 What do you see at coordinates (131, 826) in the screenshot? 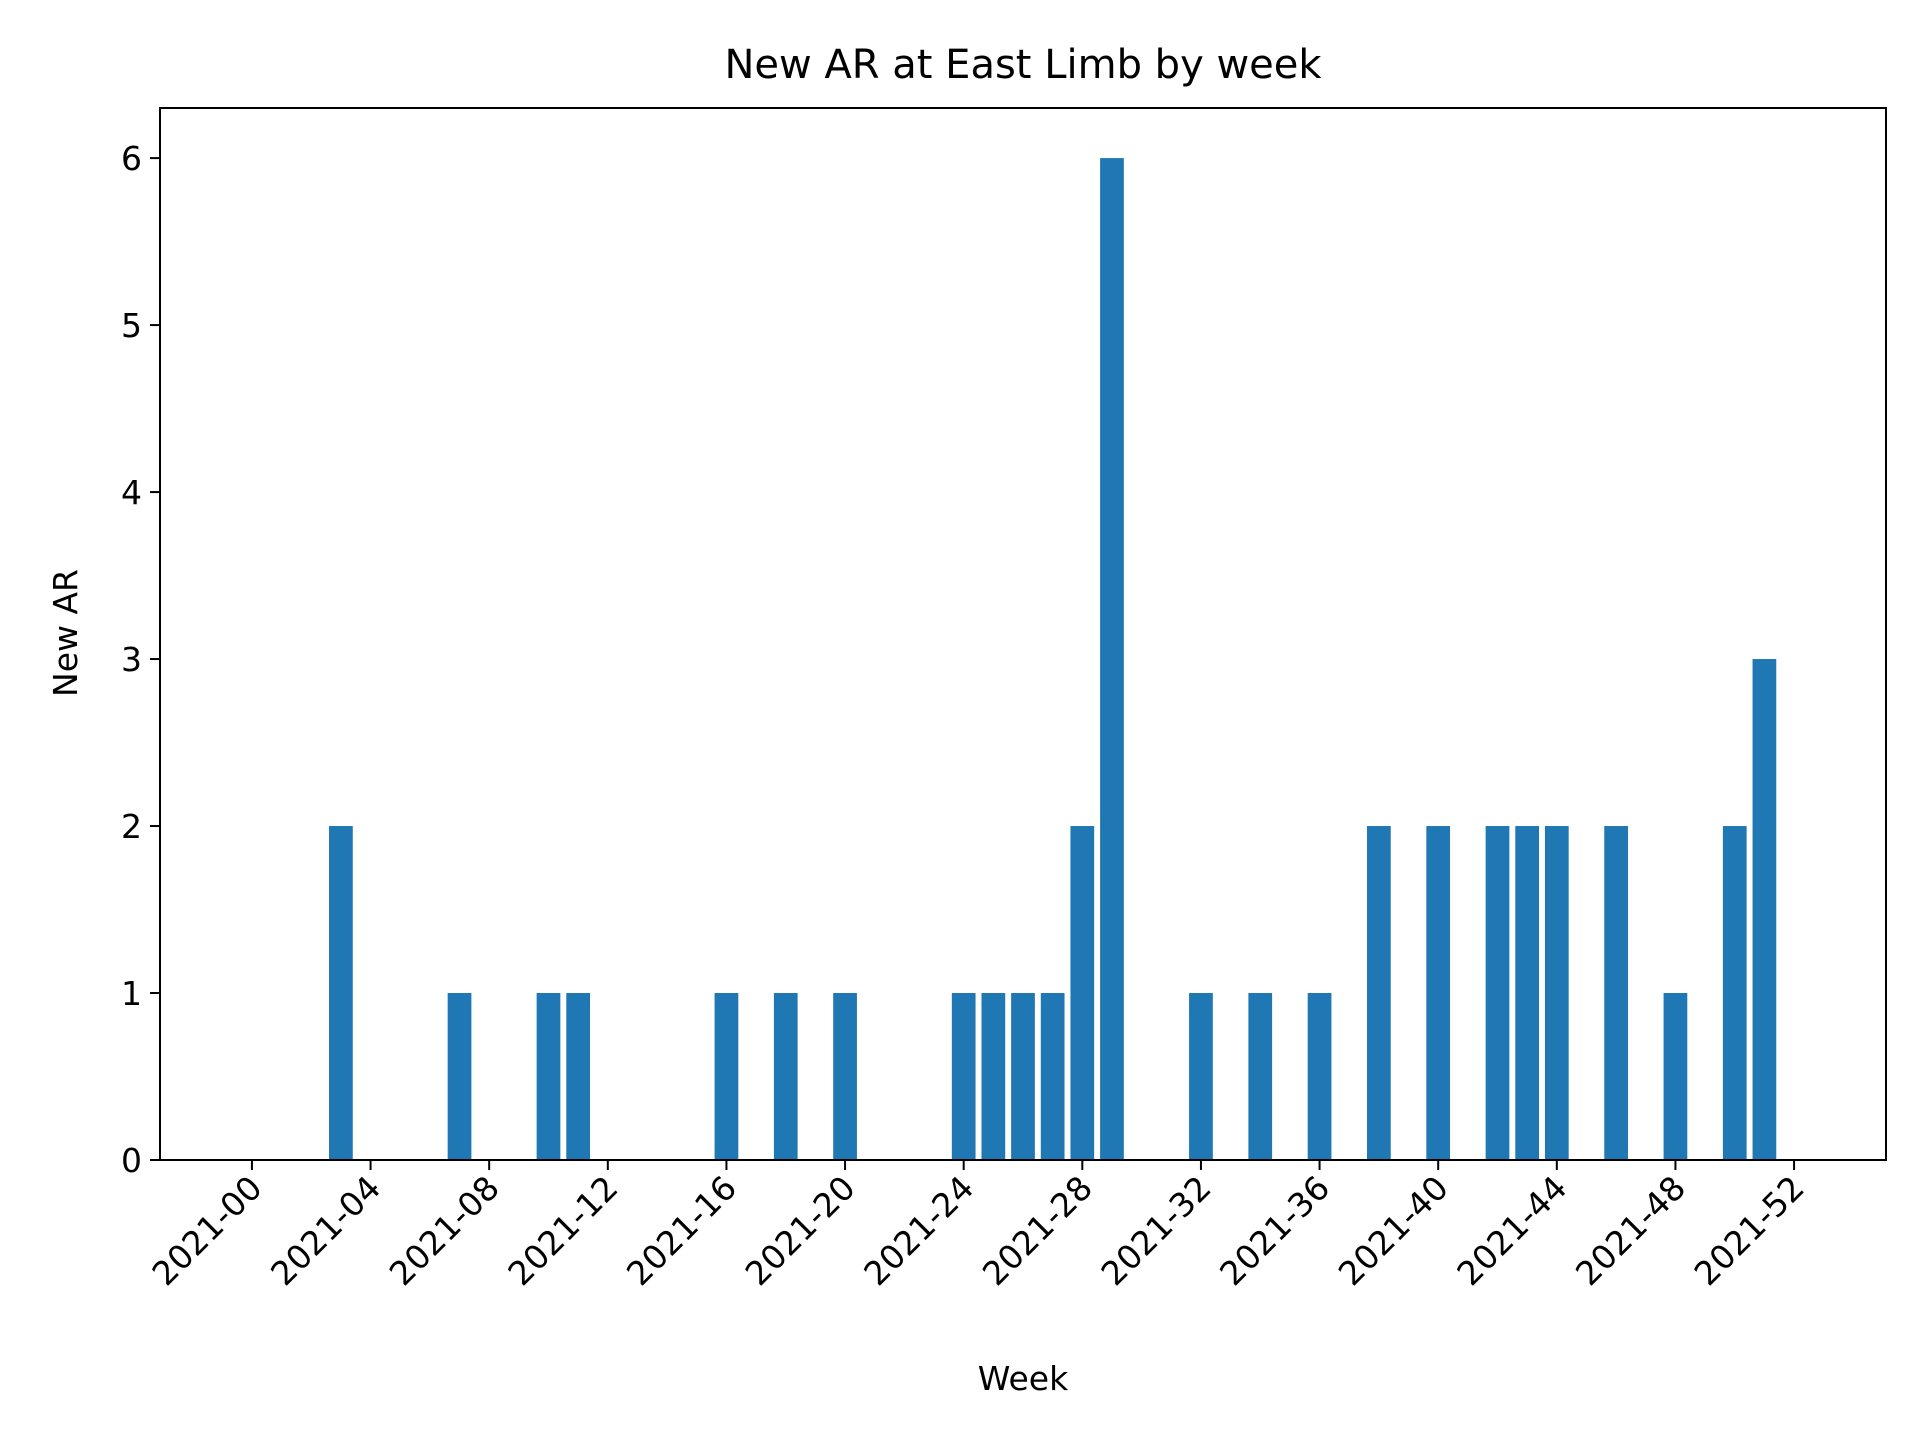
I see `y-tick-label: 2` at bounding box center [131, 826].